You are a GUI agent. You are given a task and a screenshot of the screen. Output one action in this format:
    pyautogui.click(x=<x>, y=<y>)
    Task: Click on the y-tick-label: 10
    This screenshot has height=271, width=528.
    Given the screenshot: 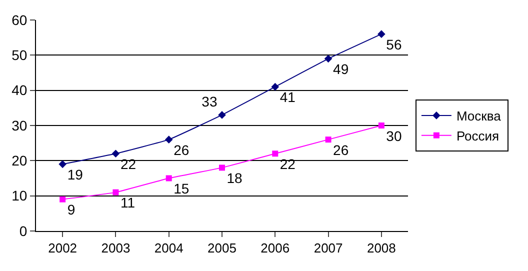 What is the action you would take?
    pyautogui.click(x=20, y=196)
    